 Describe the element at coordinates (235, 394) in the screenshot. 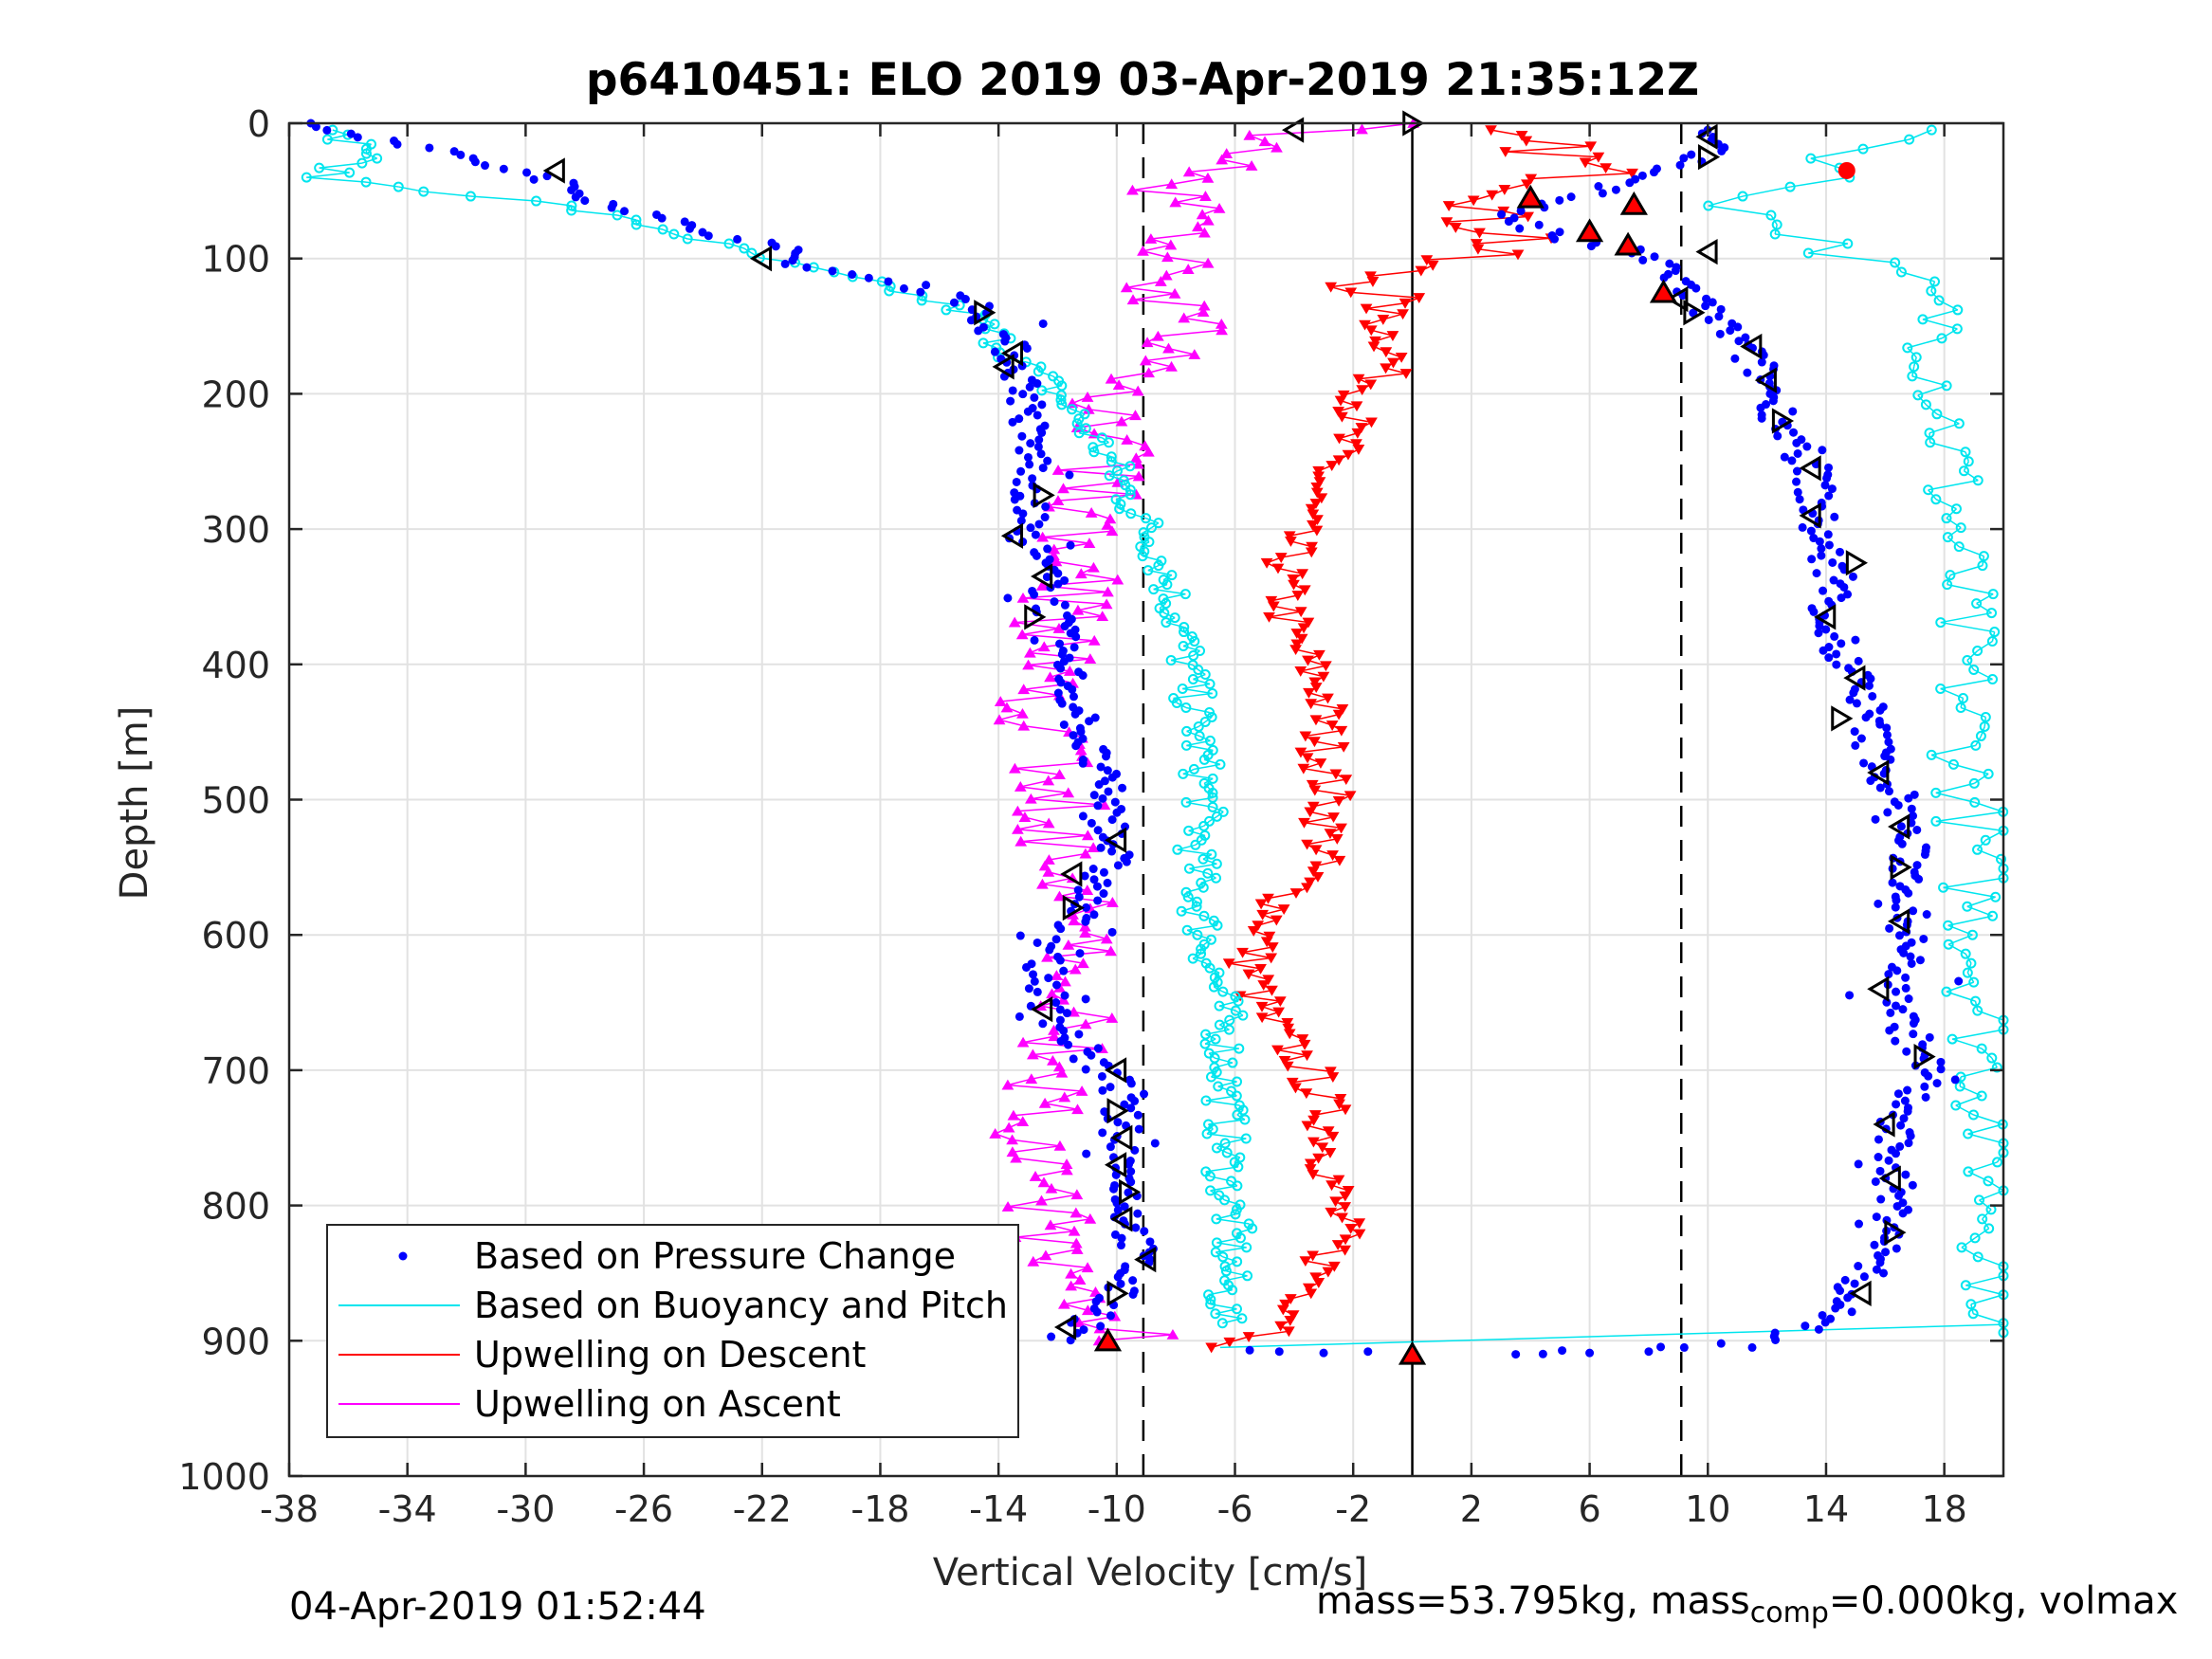

I see `y-tick-label: 200` at that location.